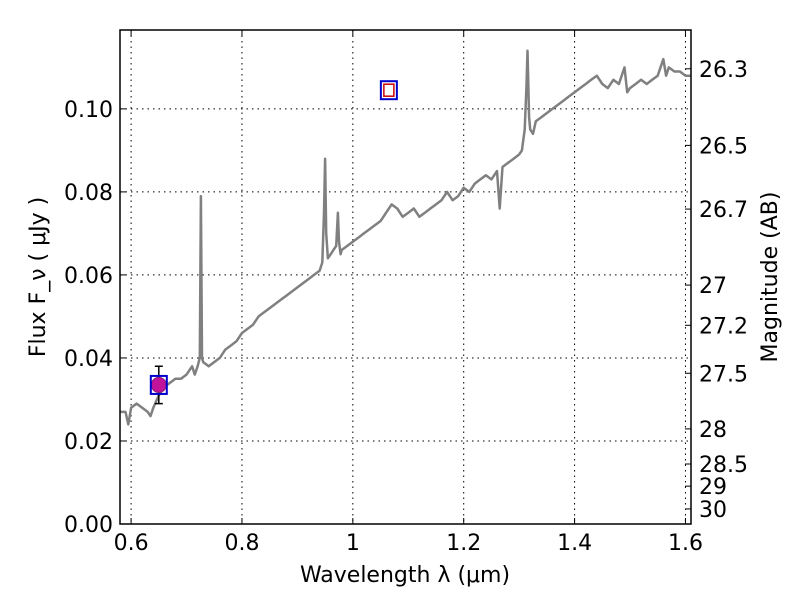 This screenshot has width=800, height=600. I want to click on photometry-inner-square-marker, so click(389, 90).